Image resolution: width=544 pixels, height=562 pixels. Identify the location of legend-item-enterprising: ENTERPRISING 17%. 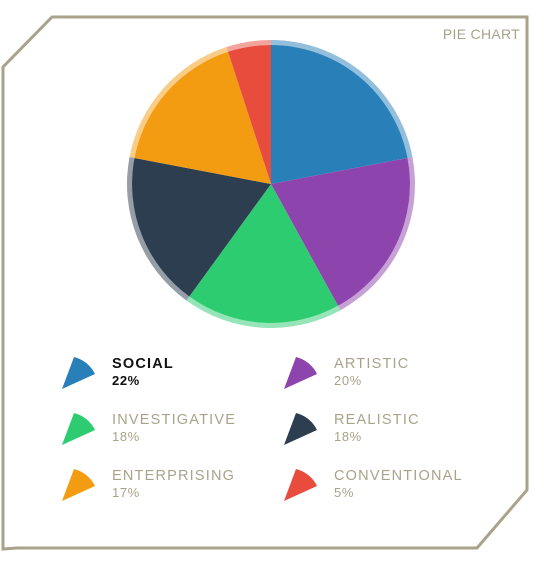
(171, 488).